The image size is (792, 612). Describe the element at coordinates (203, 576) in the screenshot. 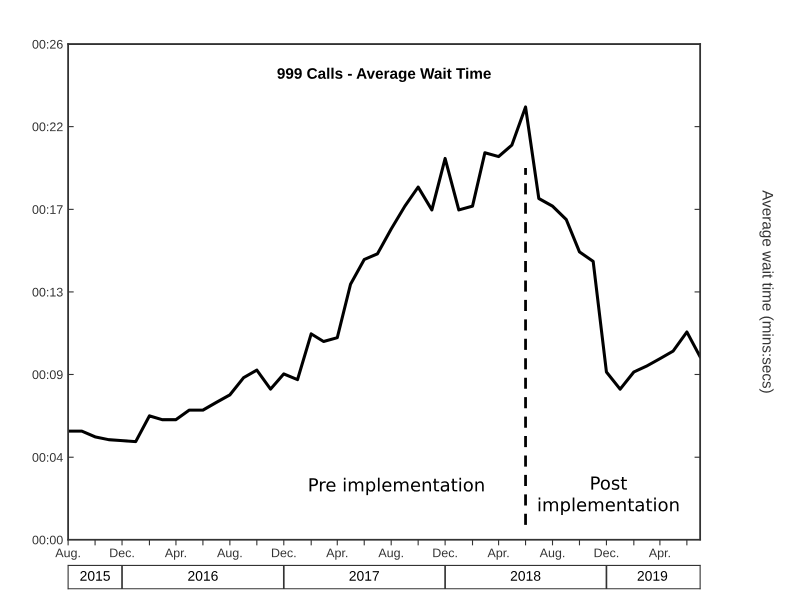

I see `x2-tick-label: 2016` at that location.